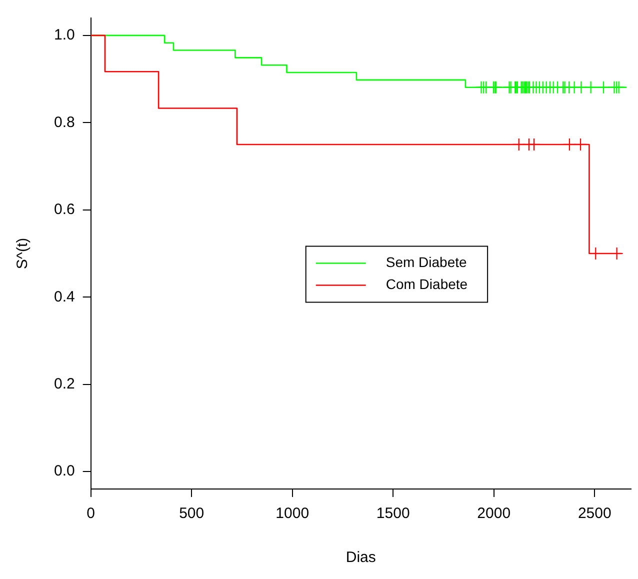  Describe the element at coordinates (427, 262) in the screenshot. I see `legend-label: Sem Diabete` at that location.